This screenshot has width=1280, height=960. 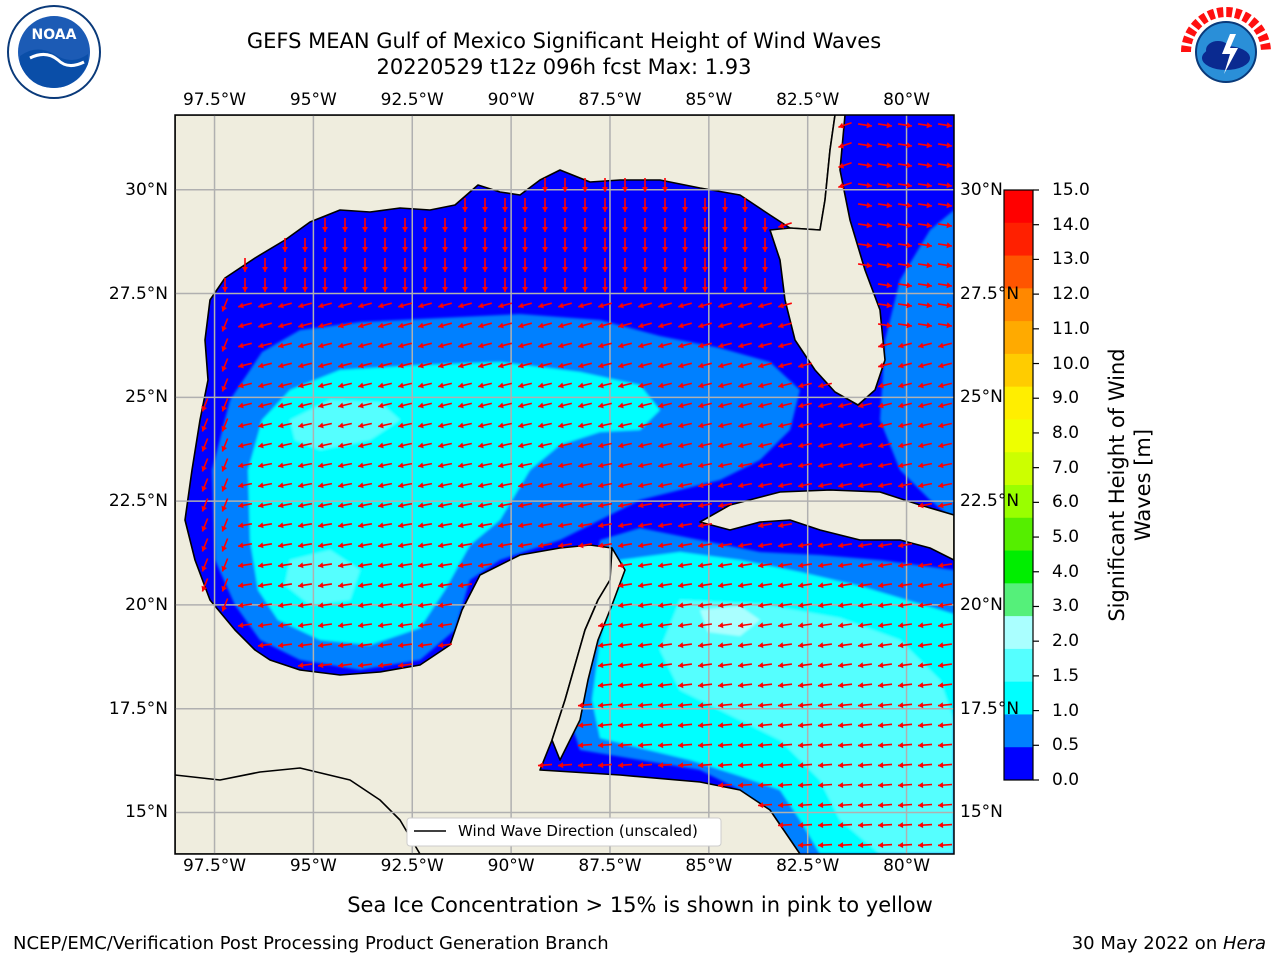 What do you see at coordinates (1066, 606) in the screenshot?
I see `colorbar-tick-label: 3.0` at bounding box center [1066, 606].